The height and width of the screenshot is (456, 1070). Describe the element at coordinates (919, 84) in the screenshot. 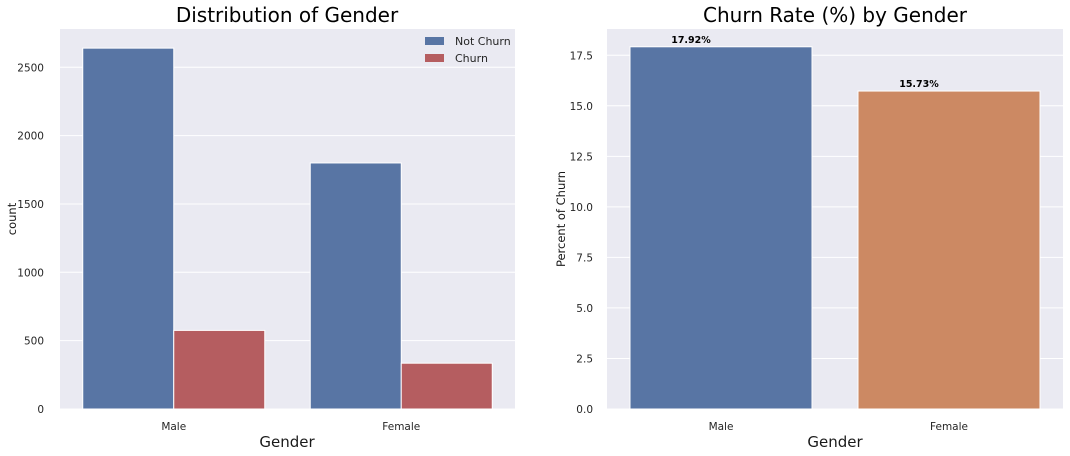

I see `bar-value-label-female: 15.73%` at that location.